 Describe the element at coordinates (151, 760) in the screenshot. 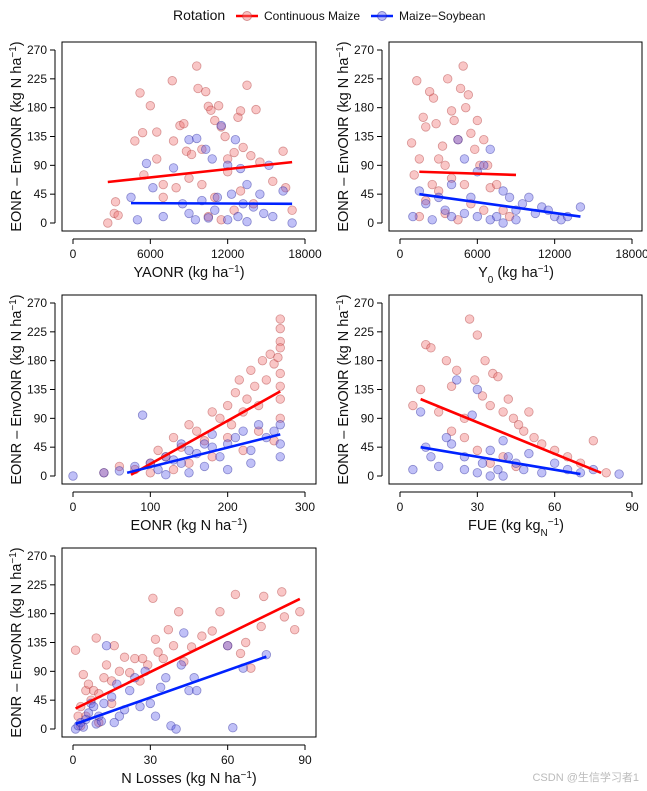

I see `x-tick-label: 30` at that location.